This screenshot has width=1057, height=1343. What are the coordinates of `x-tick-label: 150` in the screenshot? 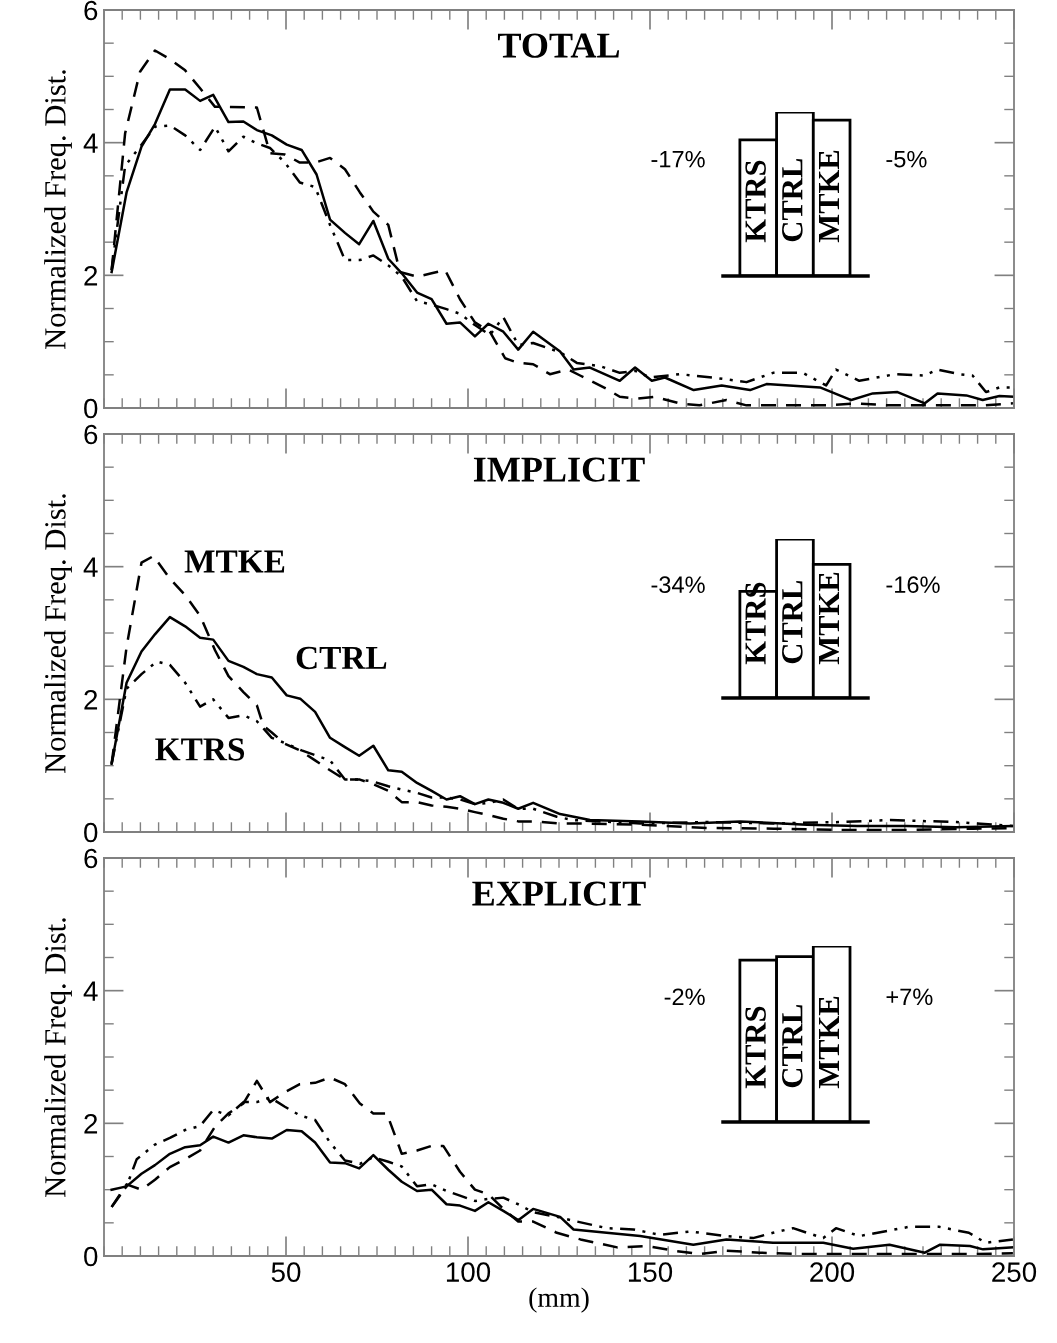 It's located at (650, 1272).